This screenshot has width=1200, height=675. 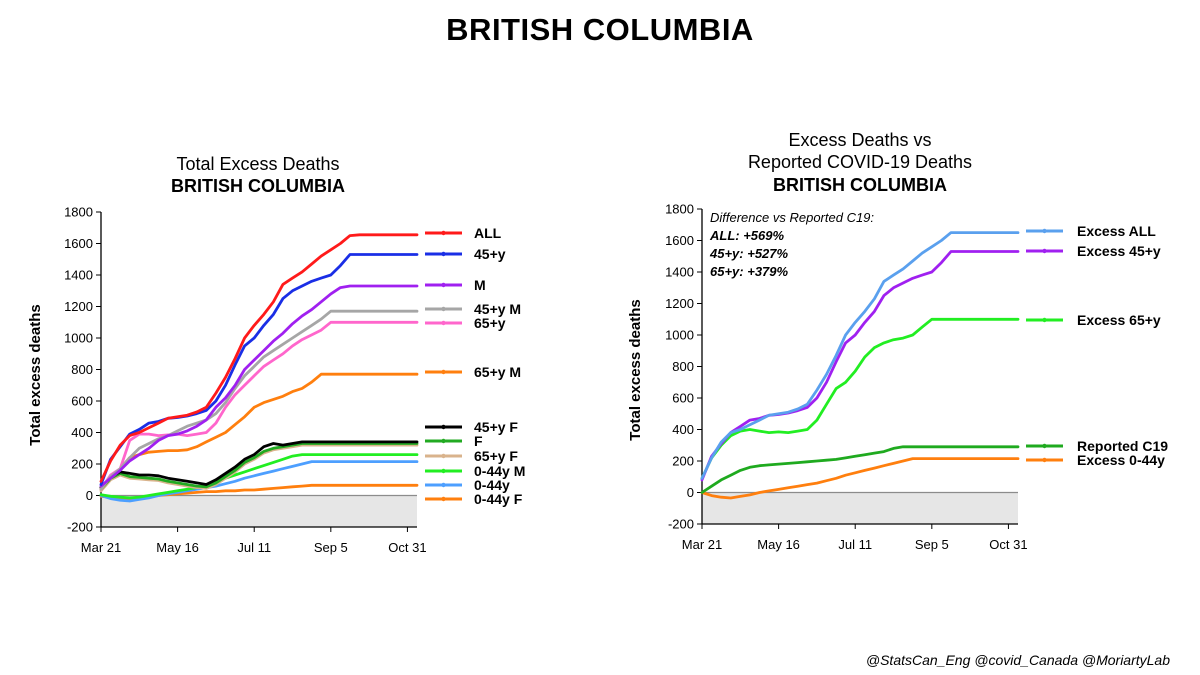 I want to click on legend-marker-0-44y, so click(x=443, y=485).